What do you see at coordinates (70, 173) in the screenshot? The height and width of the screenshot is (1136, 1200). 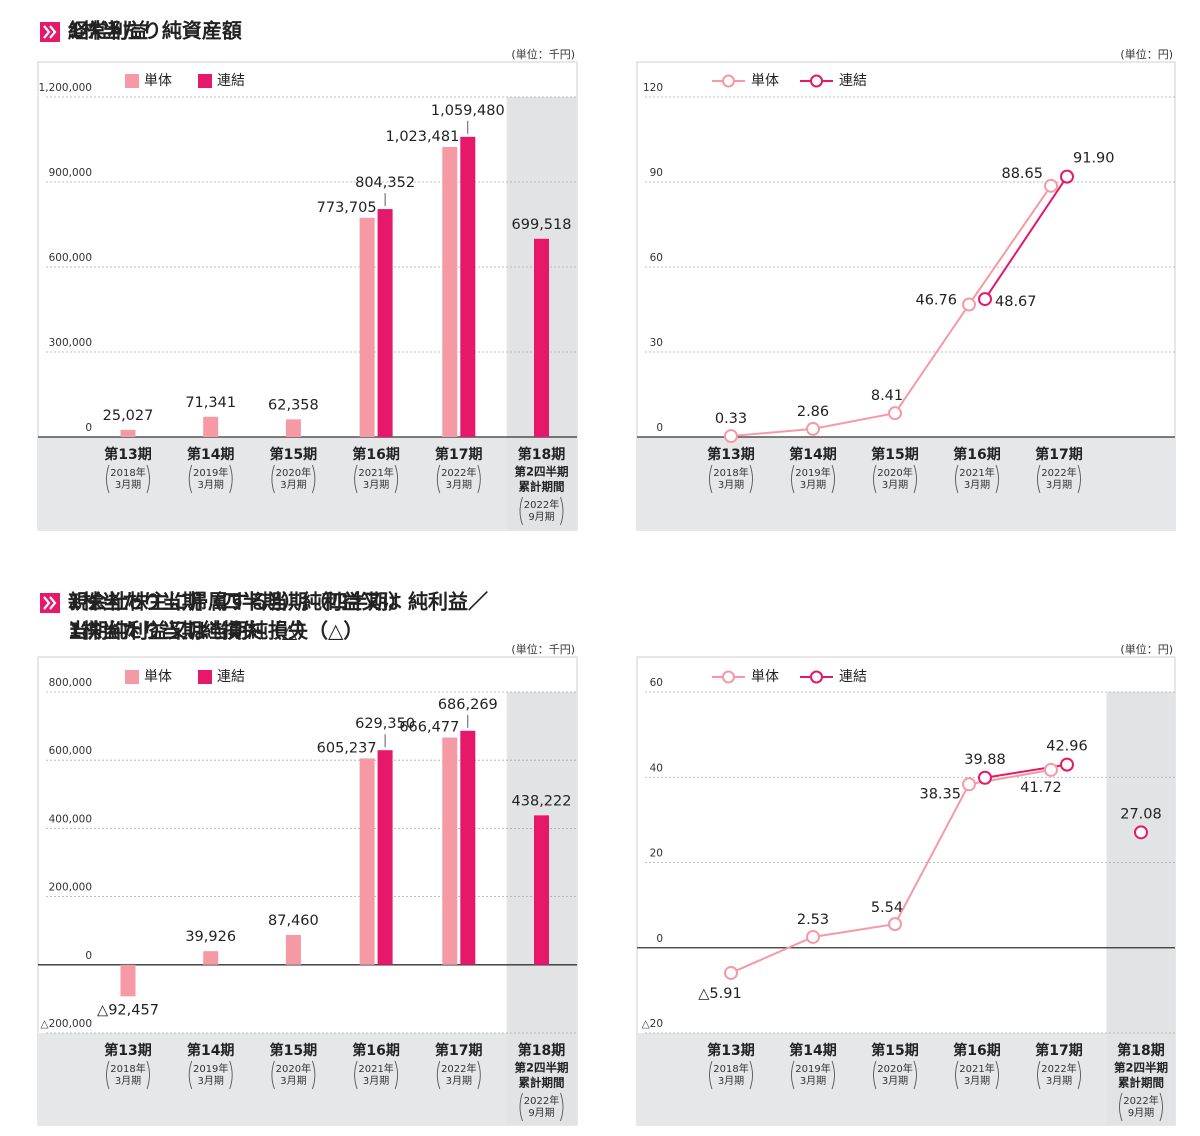 I see `y-tick-label: 900,000` at bounding box center [70, 173].